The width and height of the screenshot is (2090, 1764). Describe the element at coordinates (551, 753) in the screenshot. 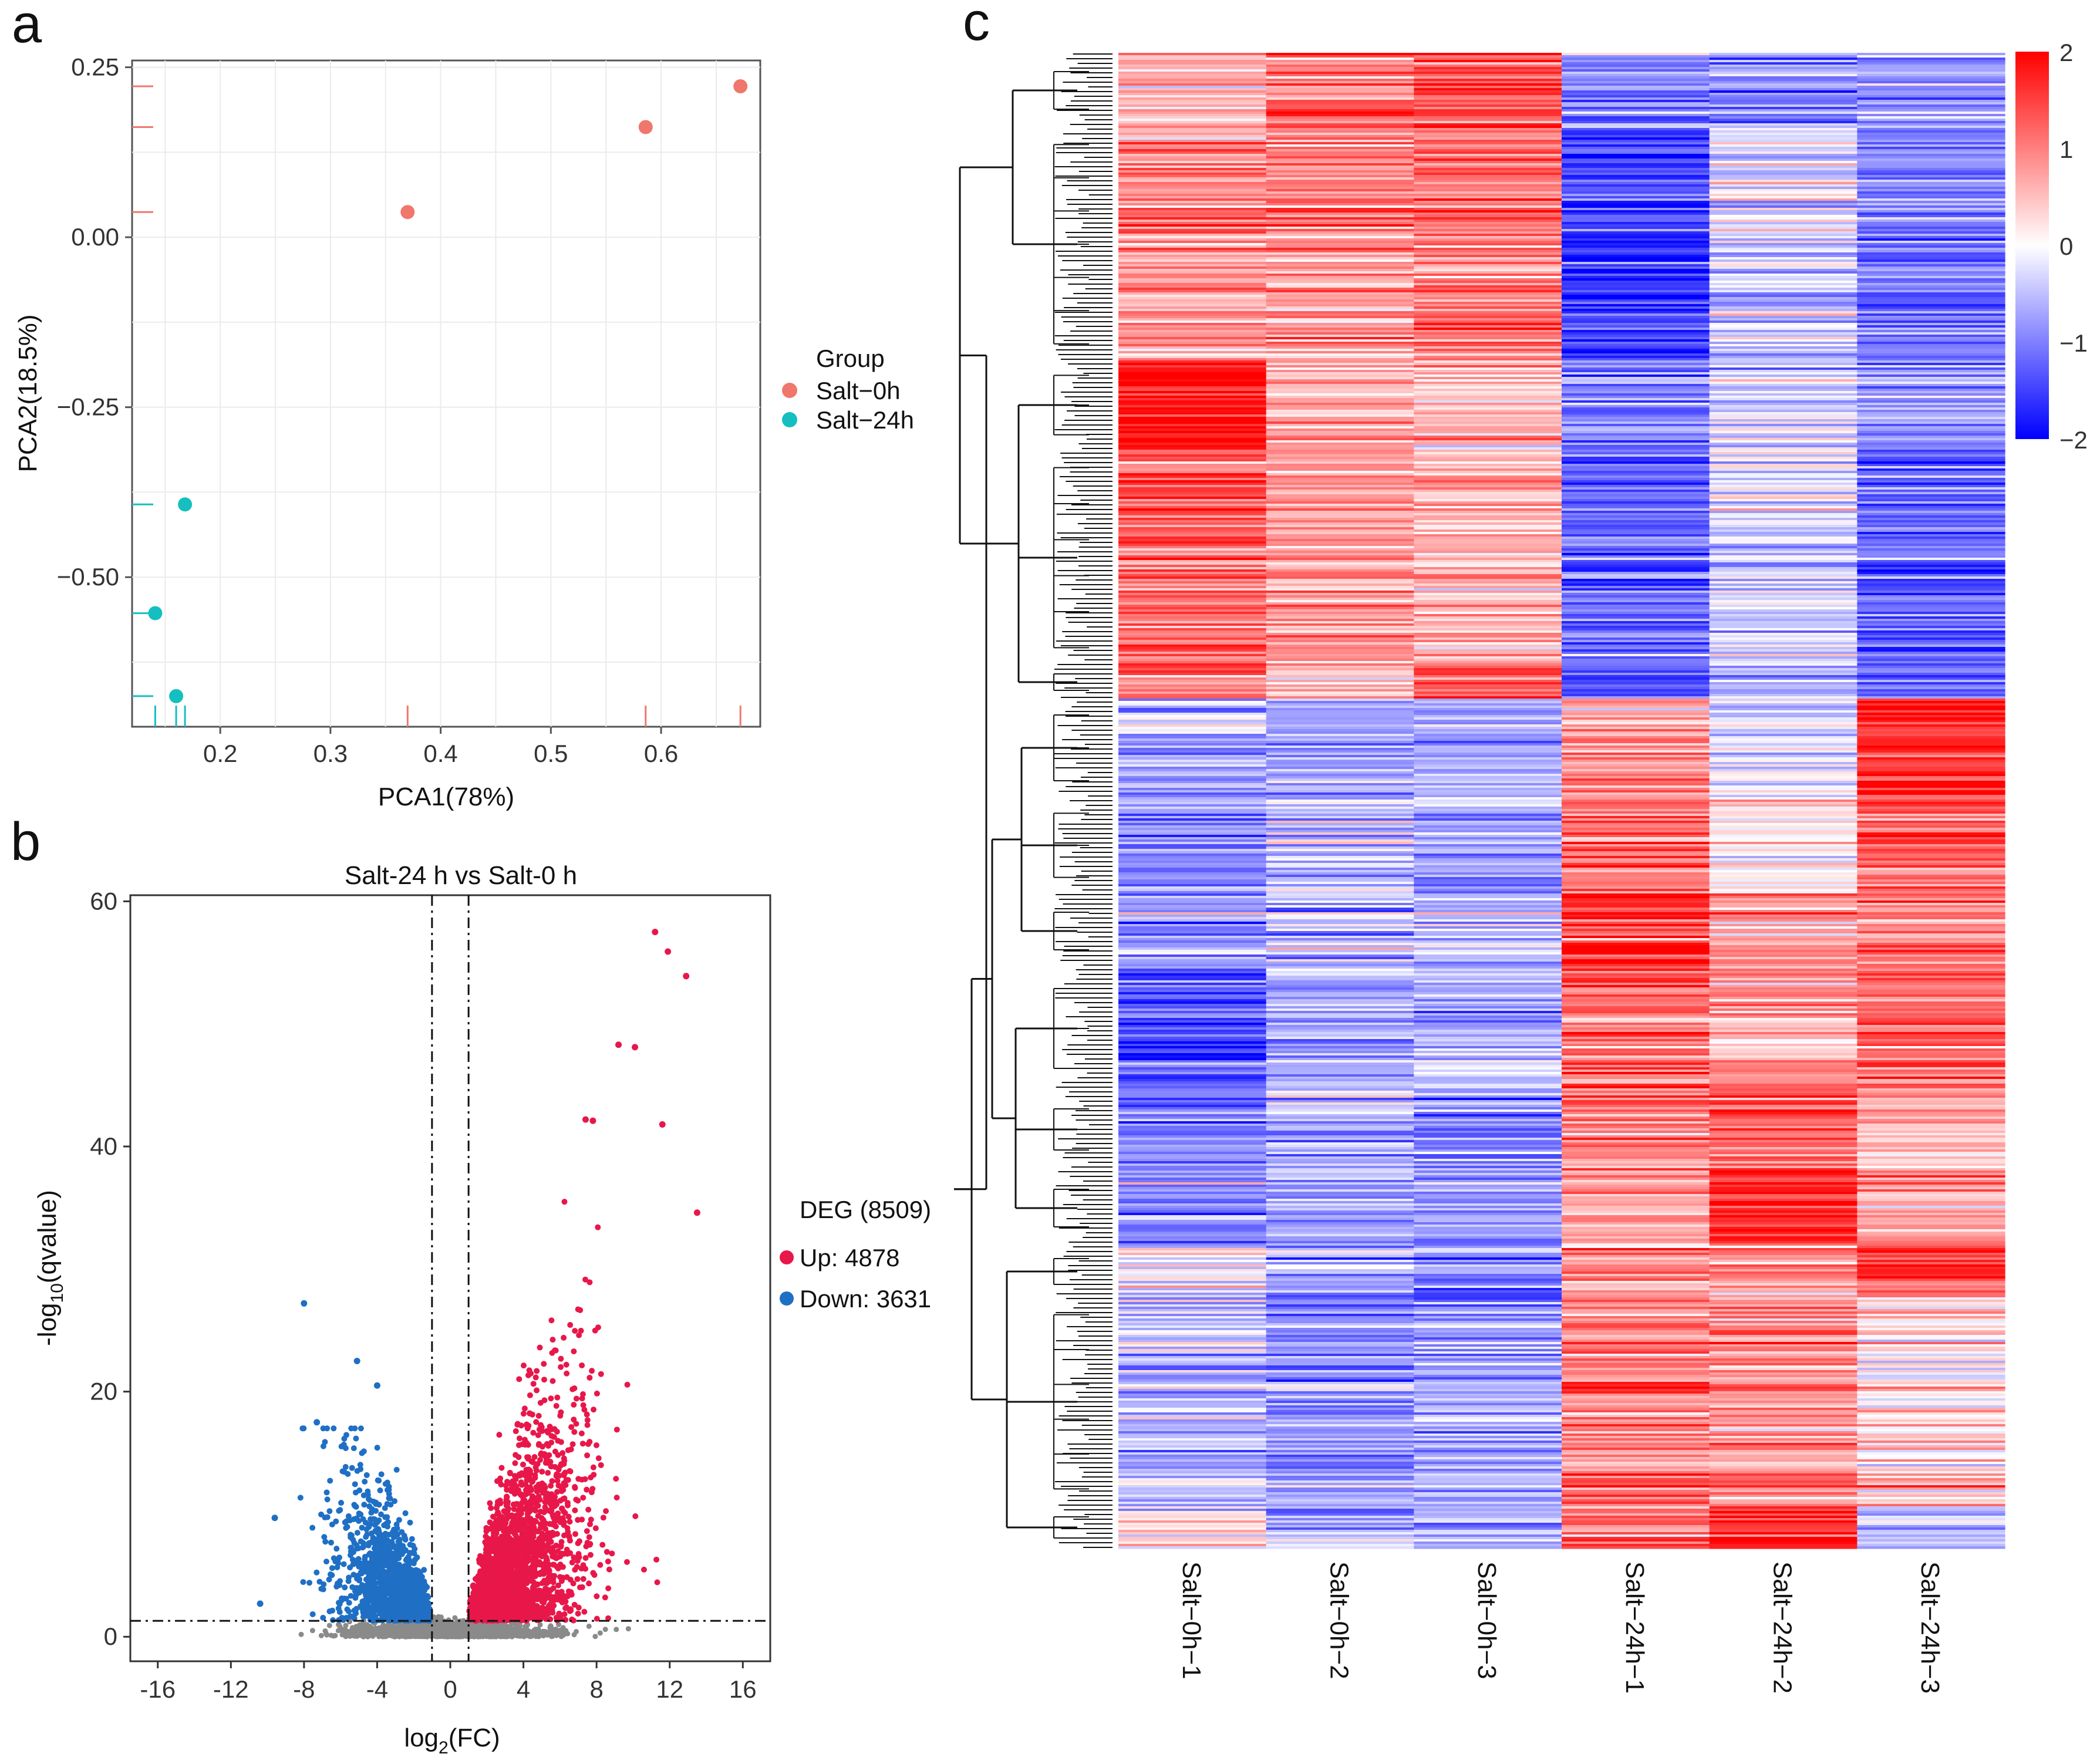

I see `pca-x-tick-label: 0.5` at that location.